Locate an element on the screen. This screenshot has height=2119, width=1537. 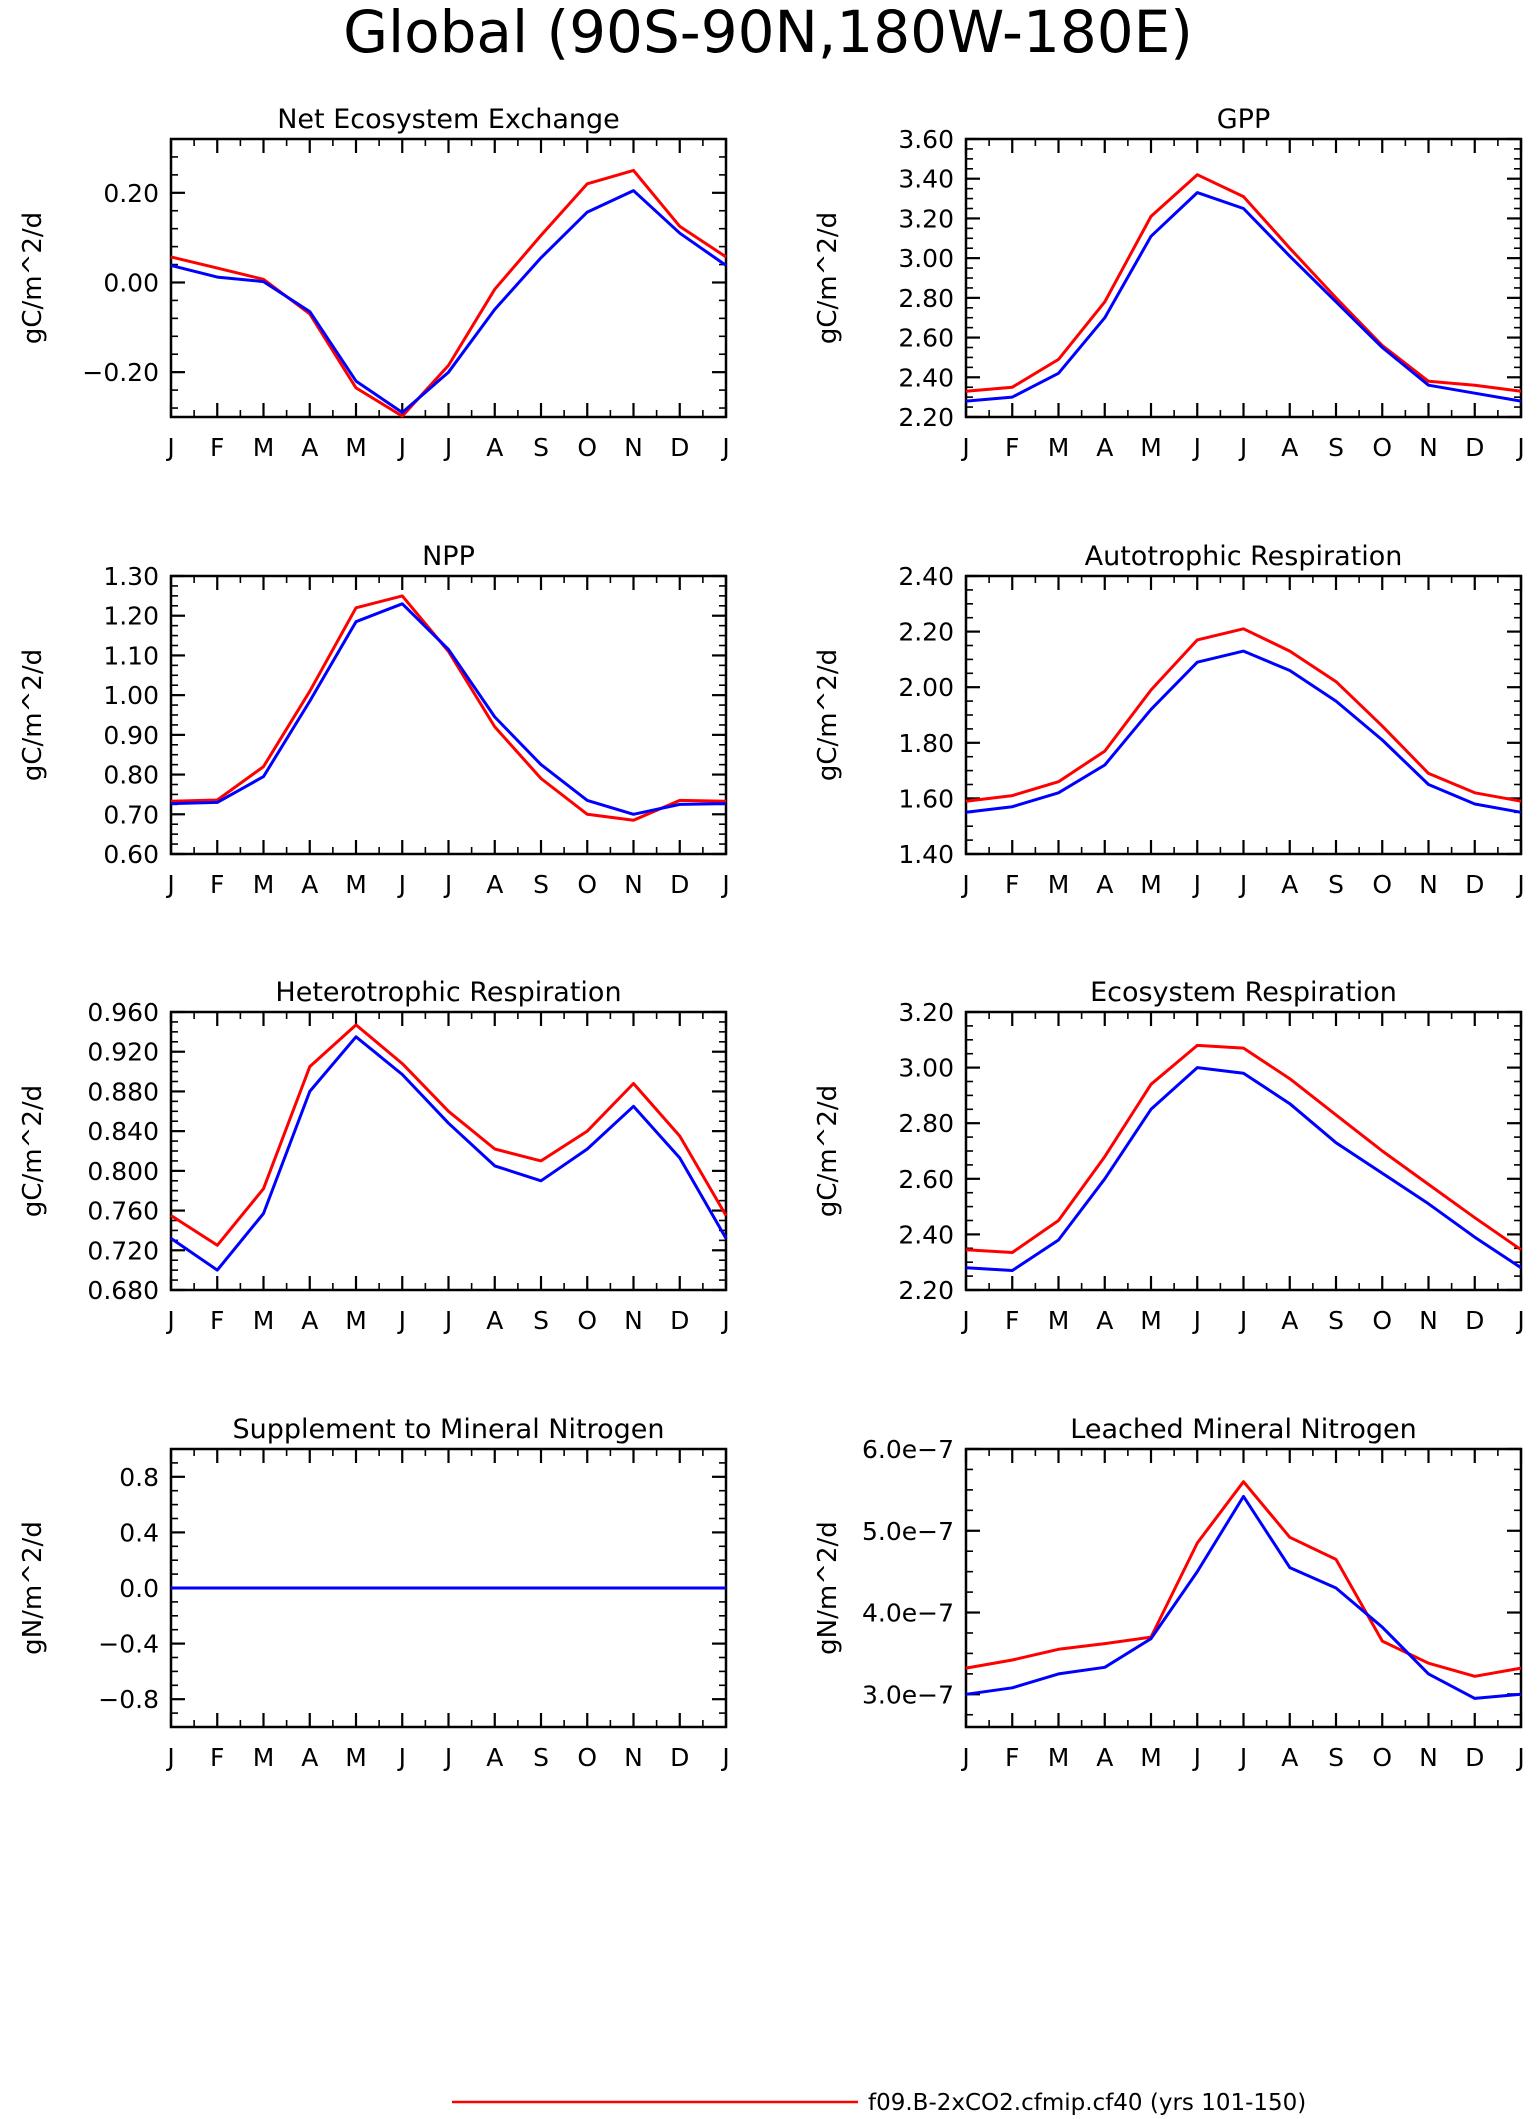
y-tick-label: 1.00 is located at coordinates (131, 695).